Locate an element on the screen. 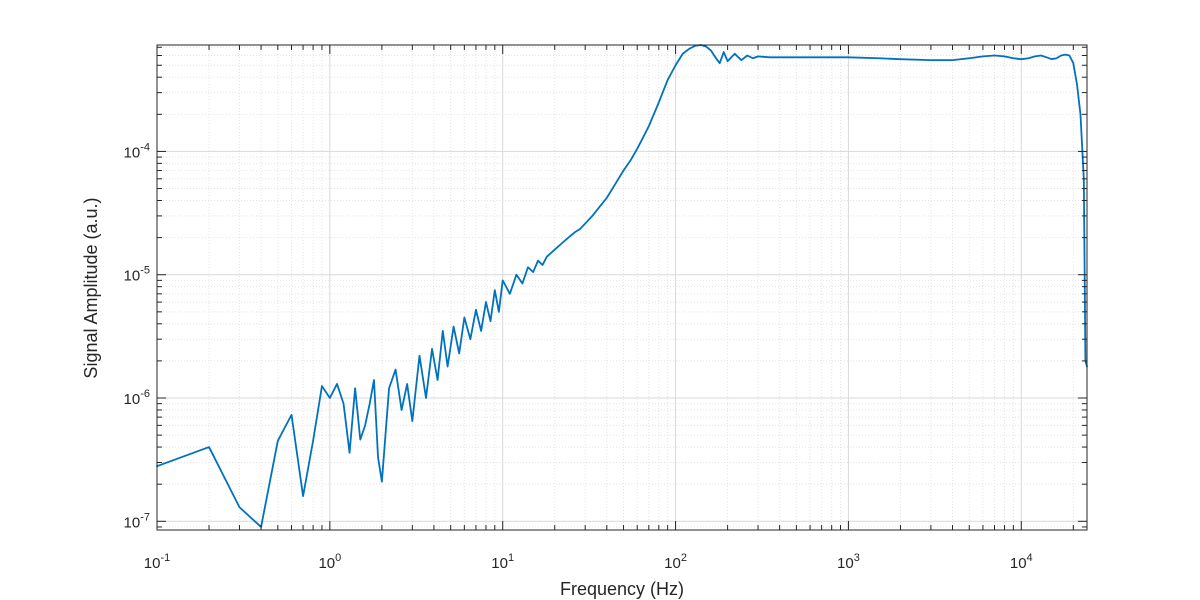 This screenshot has width=1200, height=600. x-tick-label: 10³ is located at coordinates (848, 562).